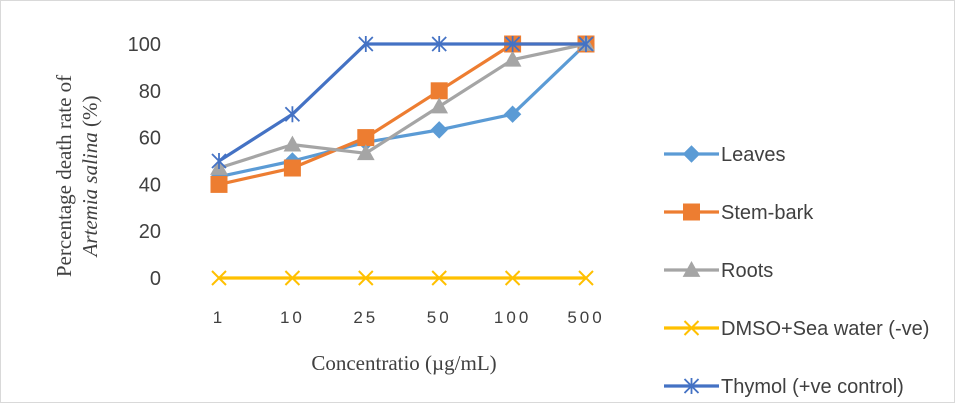 This screenshot has height=407, width=955. What do you see at coordinates (150, 92) in the screenshot?
I see `y-tick-label: 80` at bounding box center [150, 92].